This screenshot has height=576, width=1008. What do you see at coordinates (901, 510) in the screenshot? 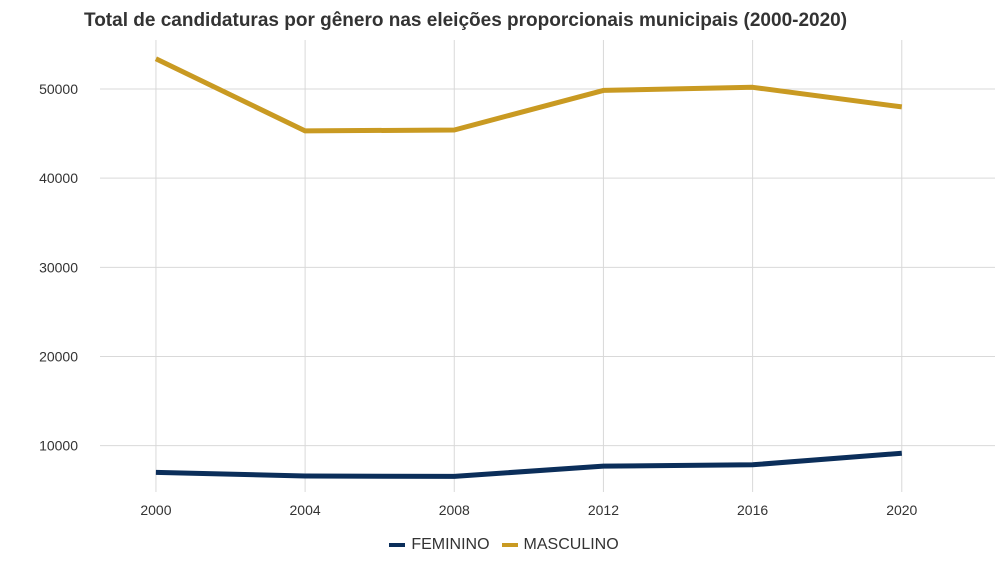
I see `x-tick-label: 2020` at bounding box center [901, 510].